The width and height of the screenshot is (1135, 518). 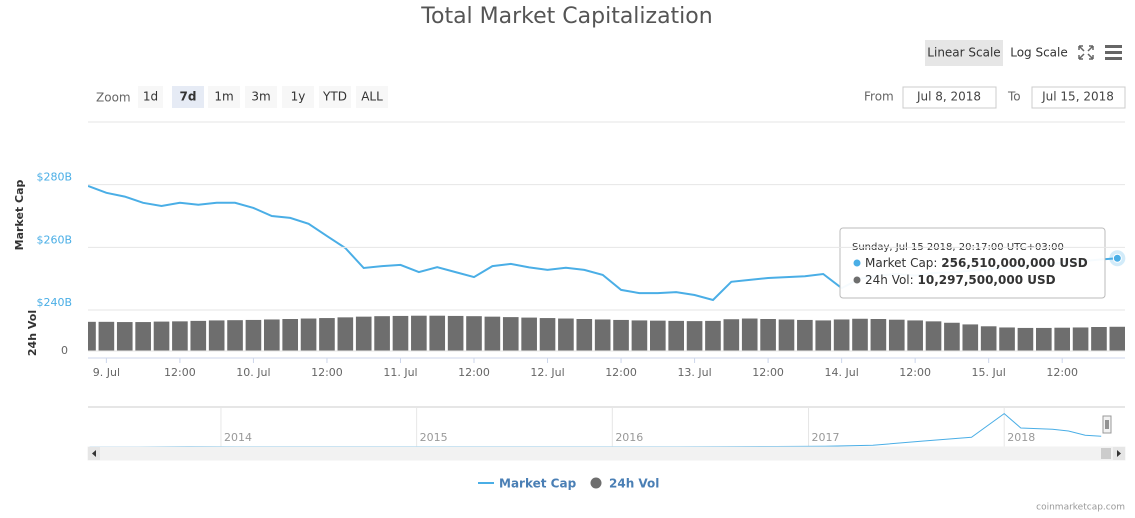 I want to click on input-value: Jul 15, 2018, so click(x=1077, y=97).